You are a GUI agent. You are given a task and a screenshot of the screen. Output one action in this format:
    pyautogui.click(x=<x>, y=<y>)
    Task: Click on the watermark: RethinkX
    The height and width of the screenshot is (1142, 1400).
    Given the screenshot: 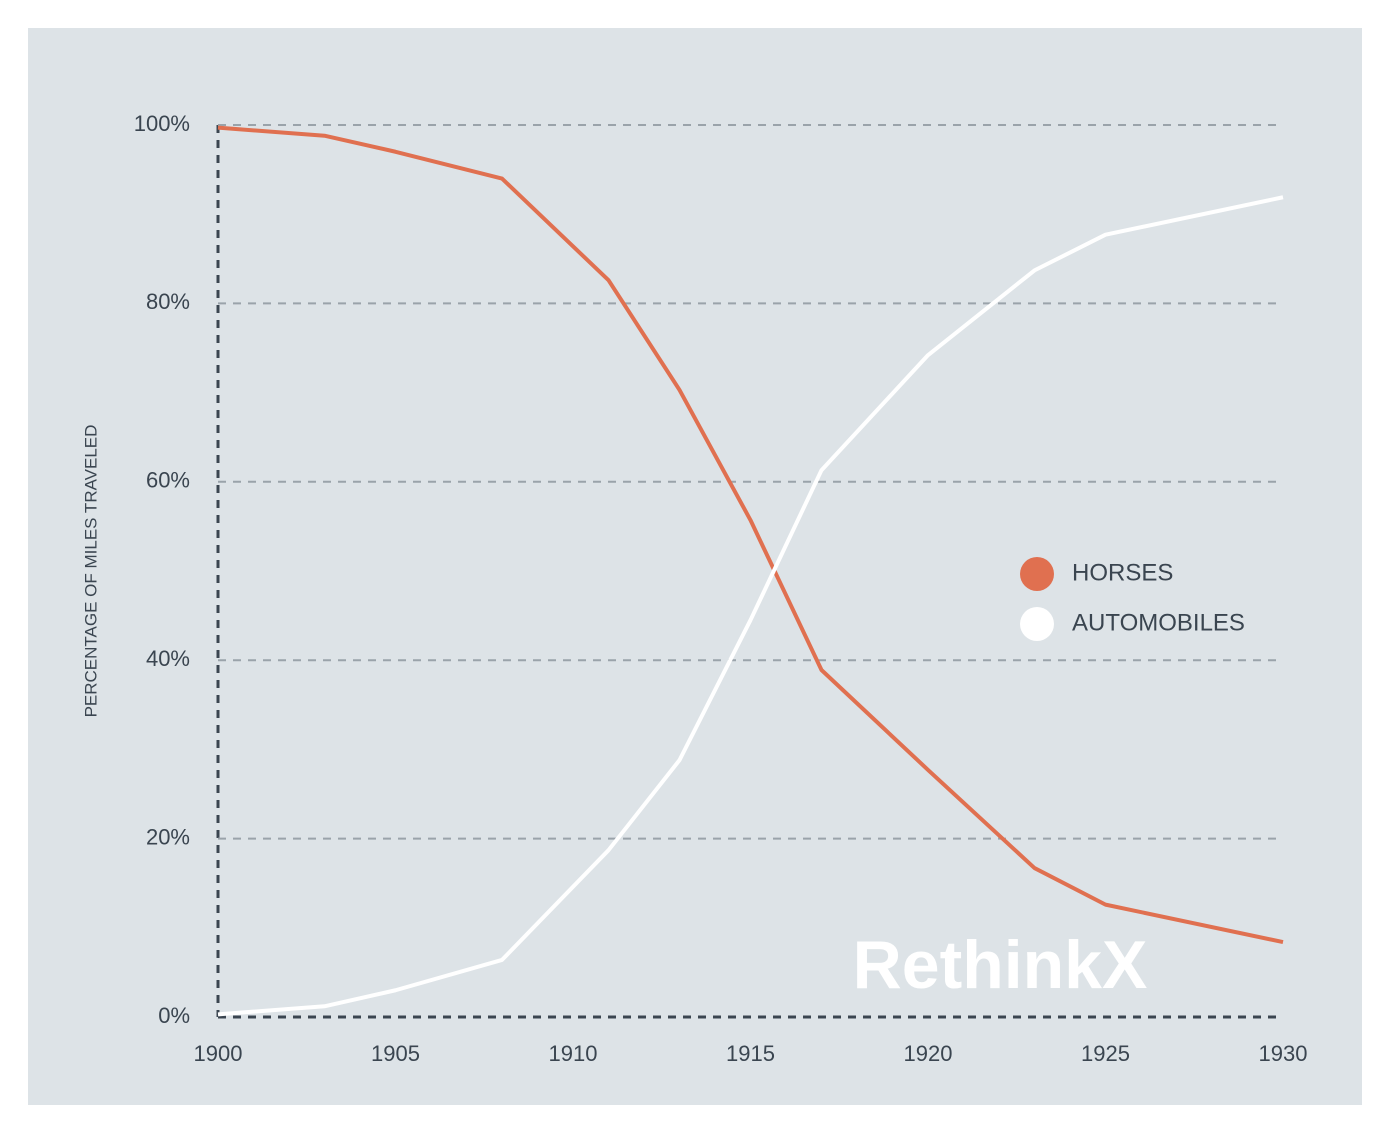 What is the action you would take?
    pyautogui.click(x=1000, y=965)
    